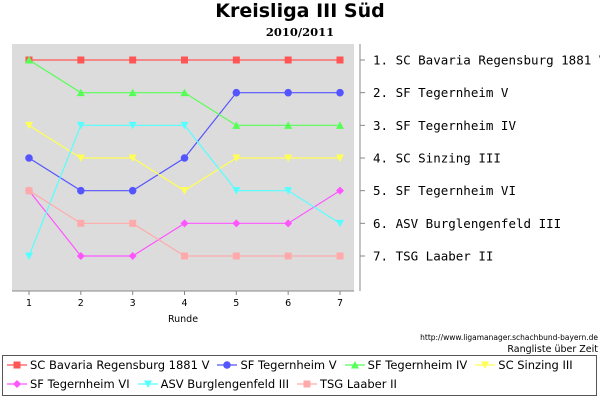  Describe the element at coordinates (486, 60) in the screenshot. I see `rank-label: 1. SC Bavaria Regensburg 1881 V` at that location.